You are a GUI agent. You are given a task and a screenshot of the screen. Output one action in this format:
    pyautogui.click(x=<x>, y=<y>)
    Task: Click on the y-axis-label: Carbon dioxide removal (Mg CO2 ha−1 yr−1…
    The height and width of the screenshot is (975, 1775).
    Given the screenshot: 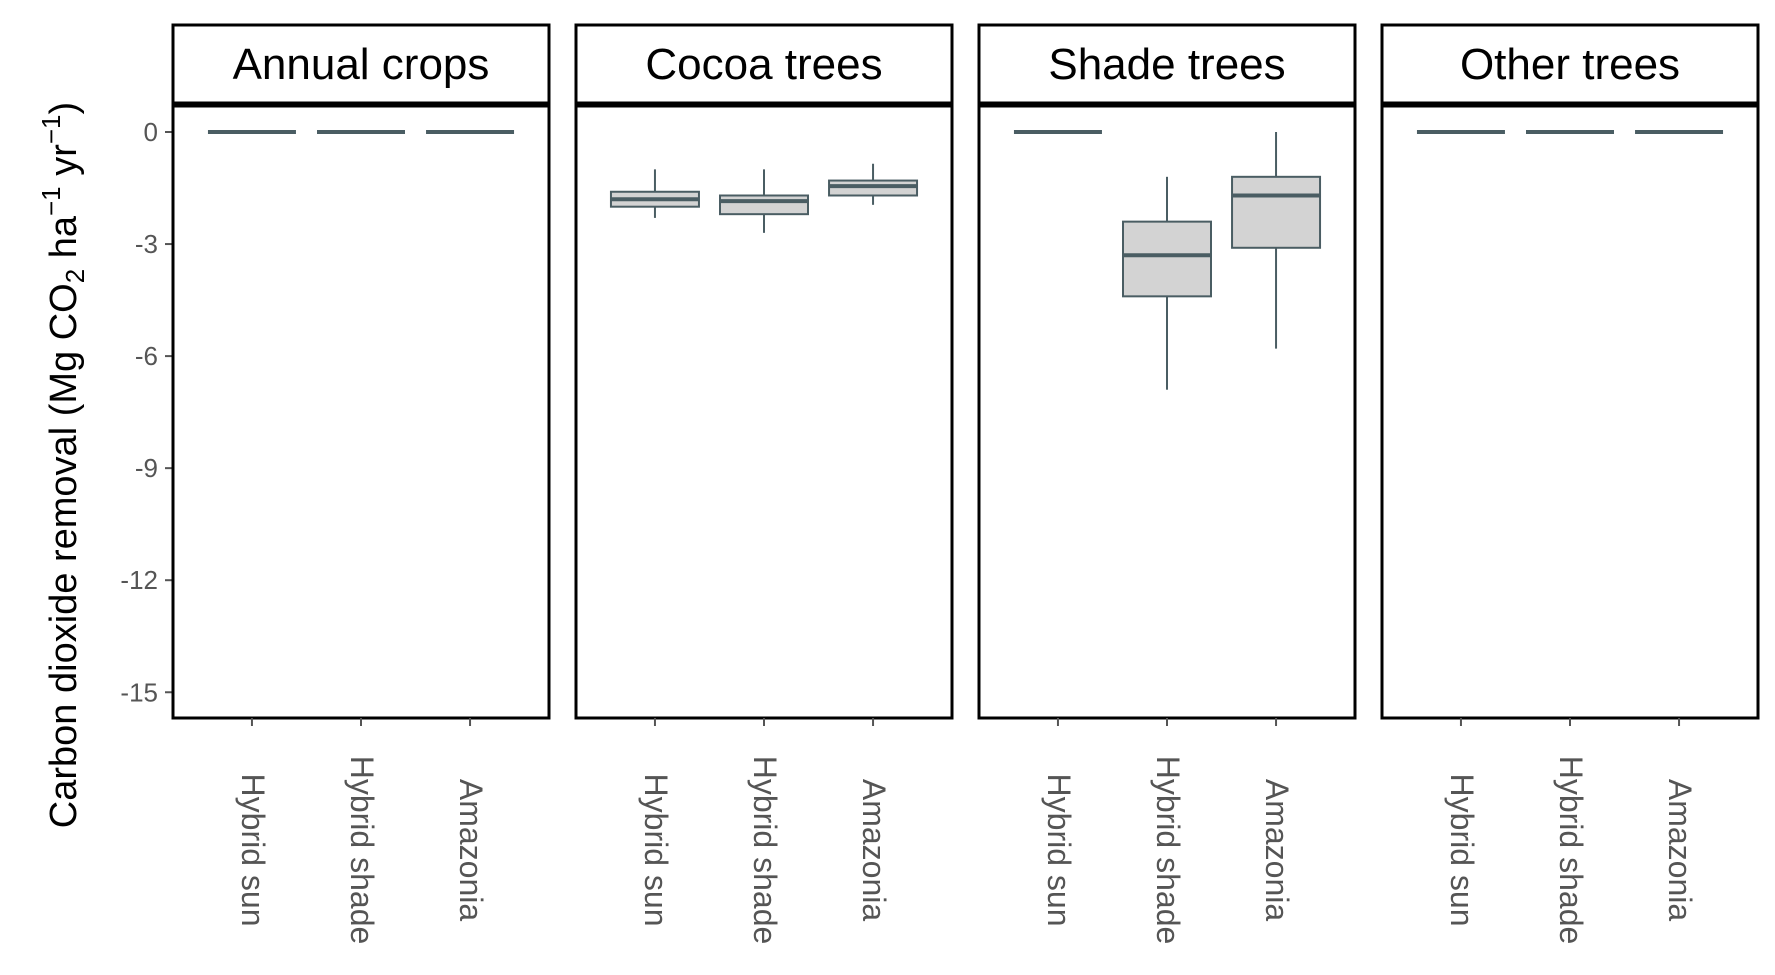 What is the action you would take?
    pyautogui.click(x=63, y=465)
    